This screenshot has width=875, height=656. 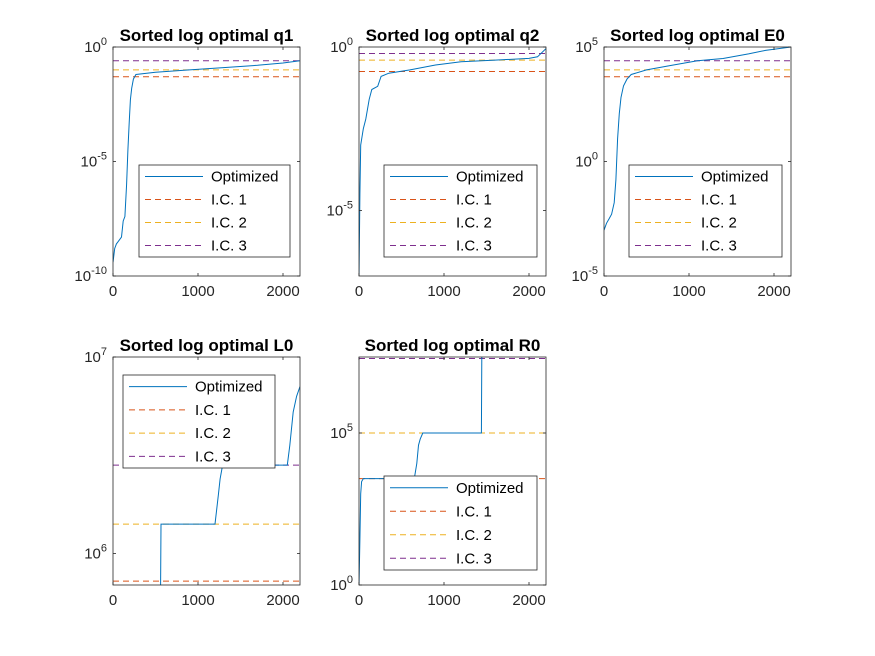 I want to click on y-tick-label: 10⁶, so click(x=95, y=553).